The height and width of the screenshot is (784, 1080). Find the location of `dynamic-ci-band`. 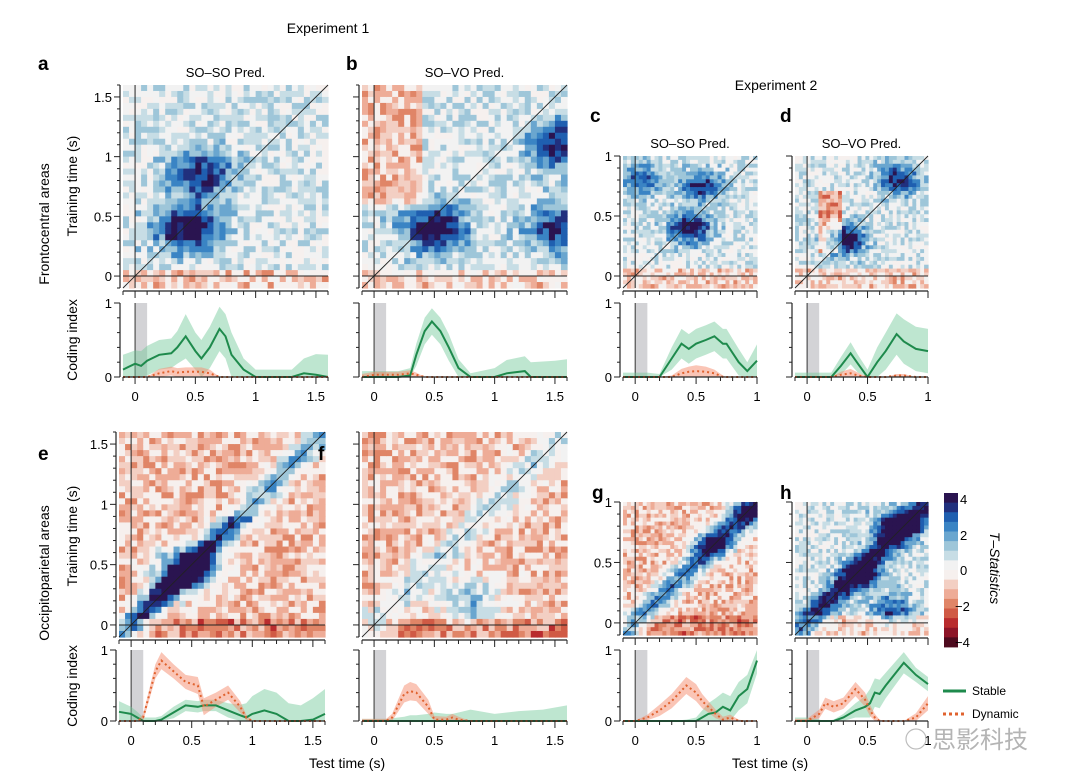

dynamic-ci-band is located at coordinates (464, 373).